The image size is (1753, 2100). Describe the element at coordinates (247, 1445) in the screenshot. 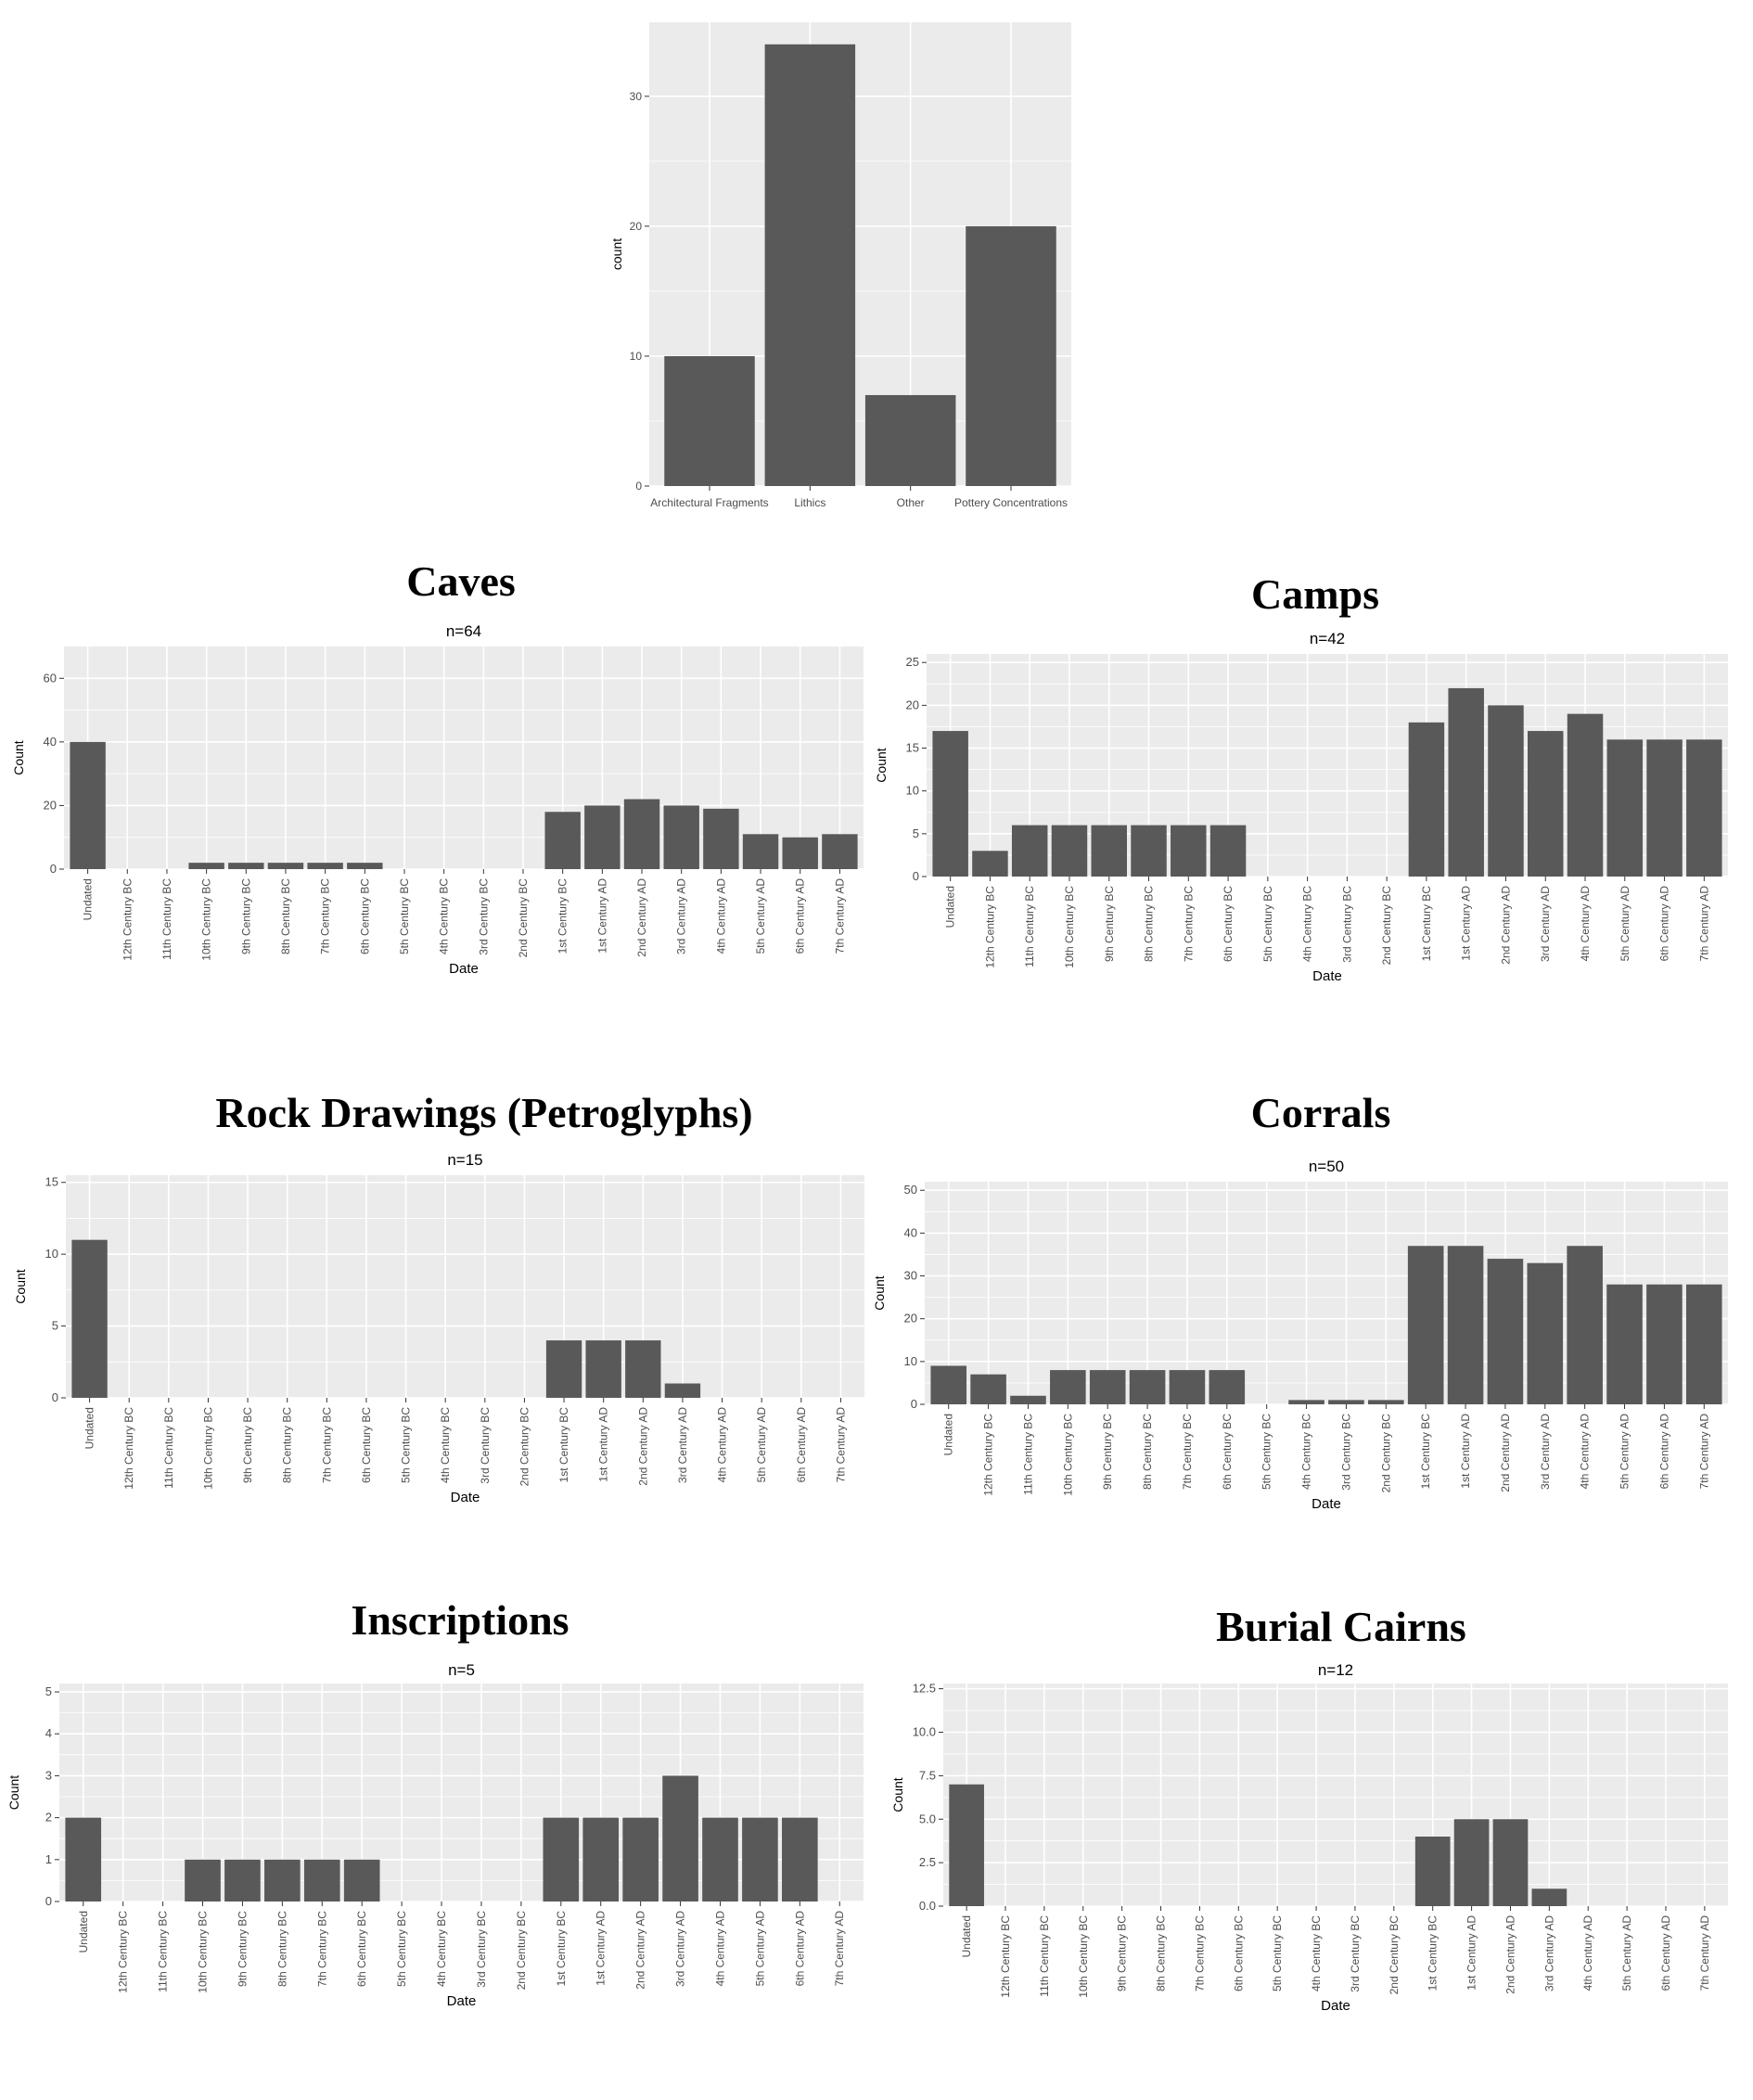

I see `rock-drawings-xtick-label: 9th Century BC` at that location.